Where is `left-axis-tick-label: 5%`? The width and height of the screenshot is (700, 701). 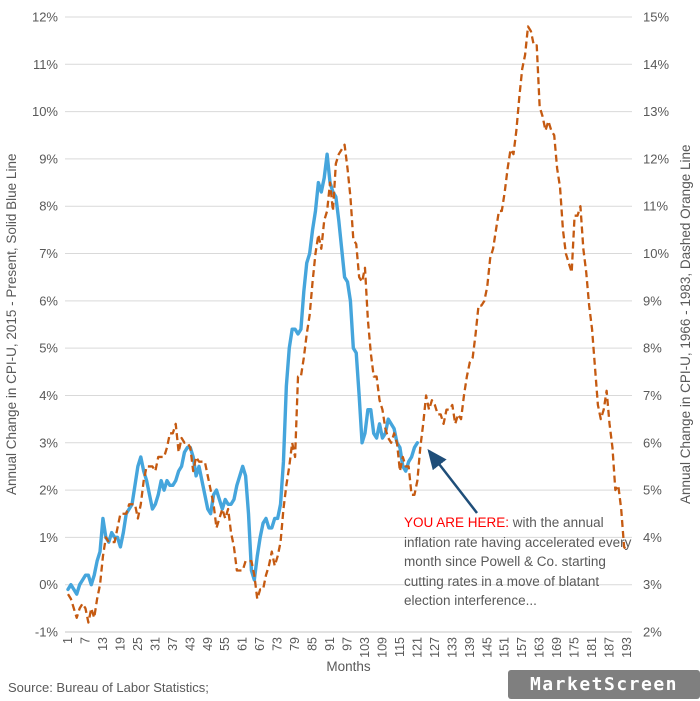
left-axis-tick-label: 5% is located at coordinates (48, 348).